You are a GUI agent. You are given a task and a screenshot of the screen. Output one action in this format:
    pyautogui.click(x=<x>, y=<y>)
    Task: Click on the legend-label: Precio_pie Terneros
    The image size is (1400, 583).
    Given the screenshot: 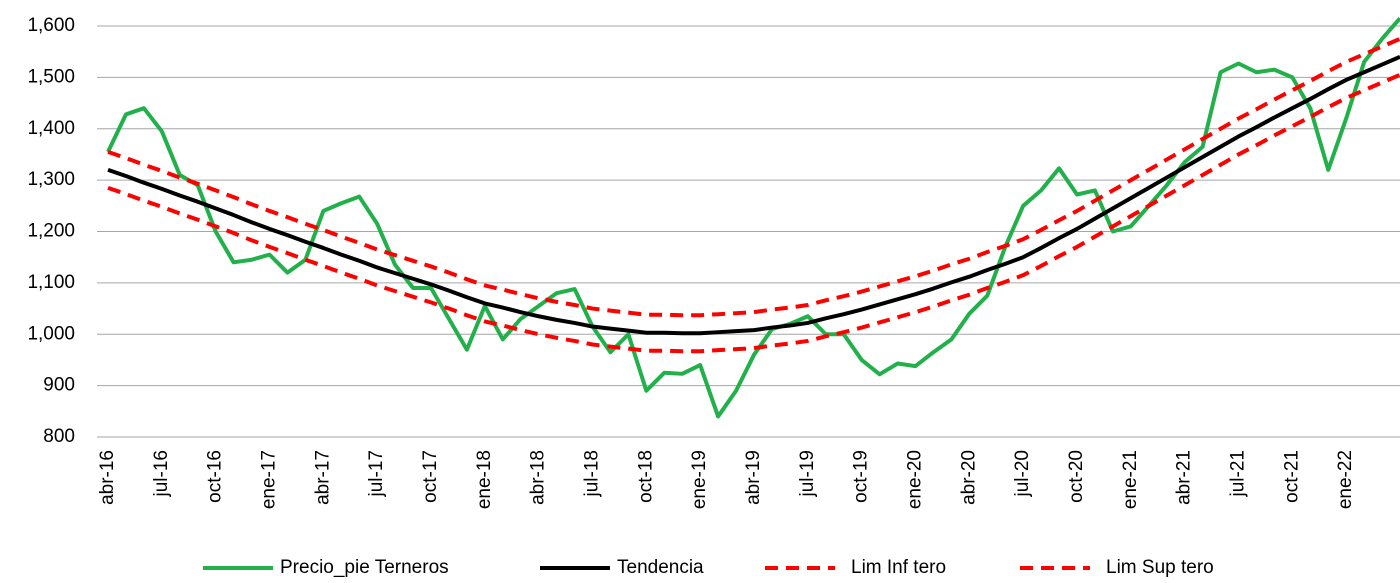 What is the action you would take?
    pyautogui.click(x=364, y=567)
    